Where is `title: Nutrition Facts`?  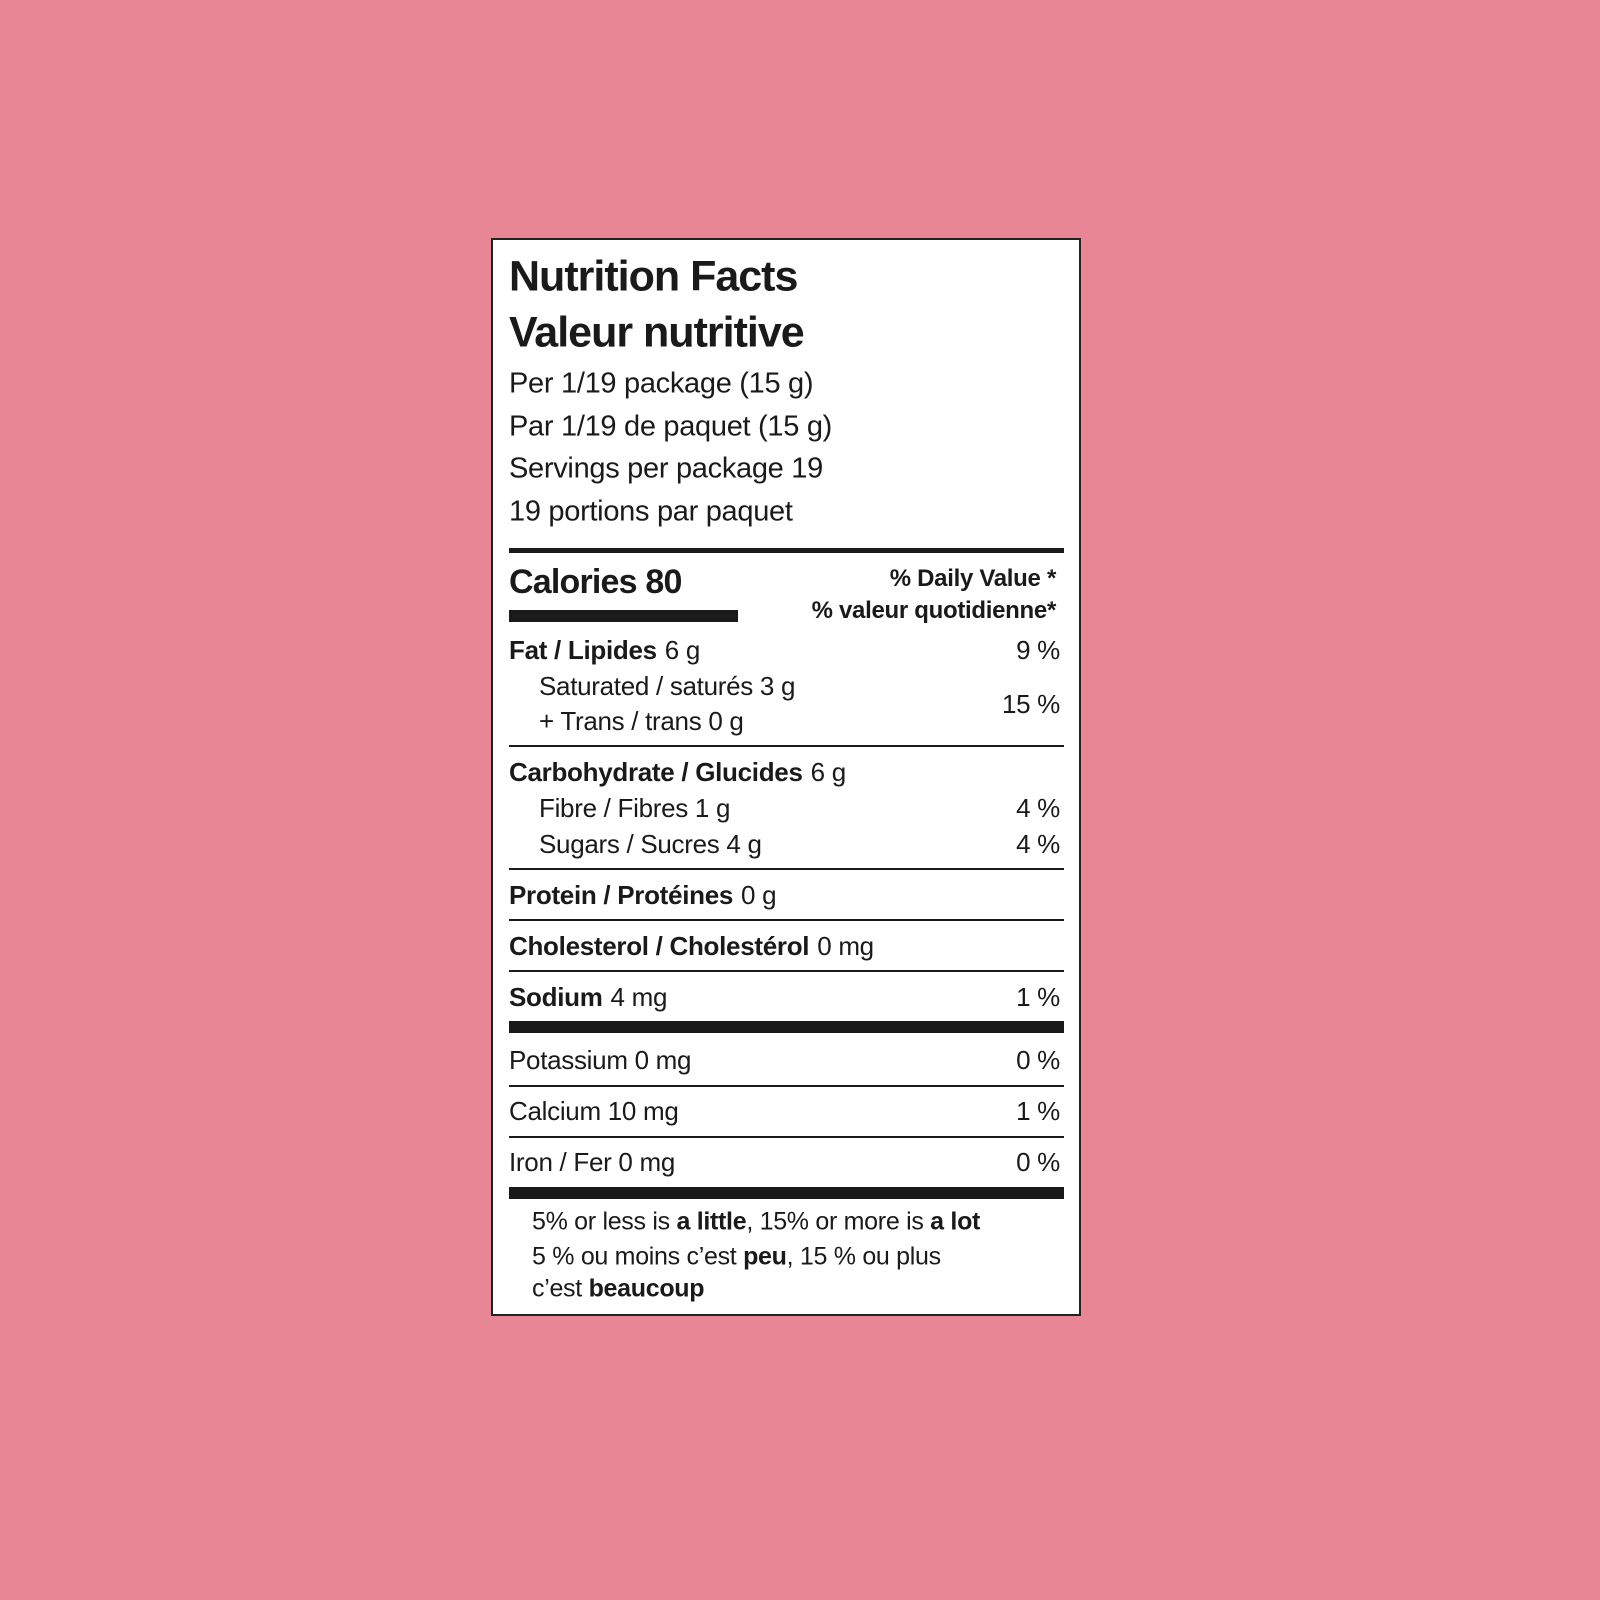 title: Nutrition Facts is located at coordinates (653, 276).